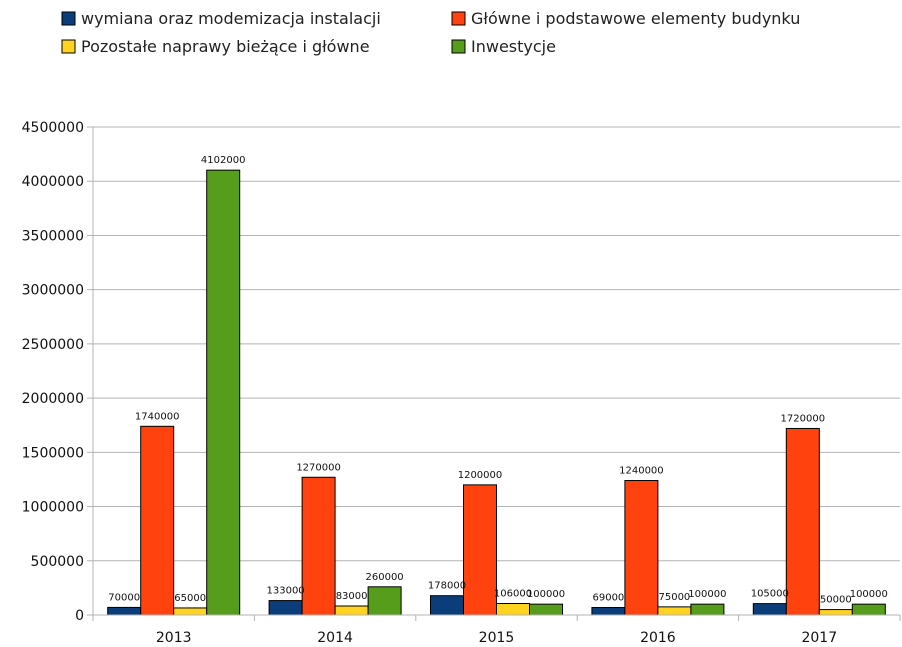  What do you see at coordinates (174, 638) in the screenshot?
I see `x-tick-label: 2013` at bounding box center [174, 638].